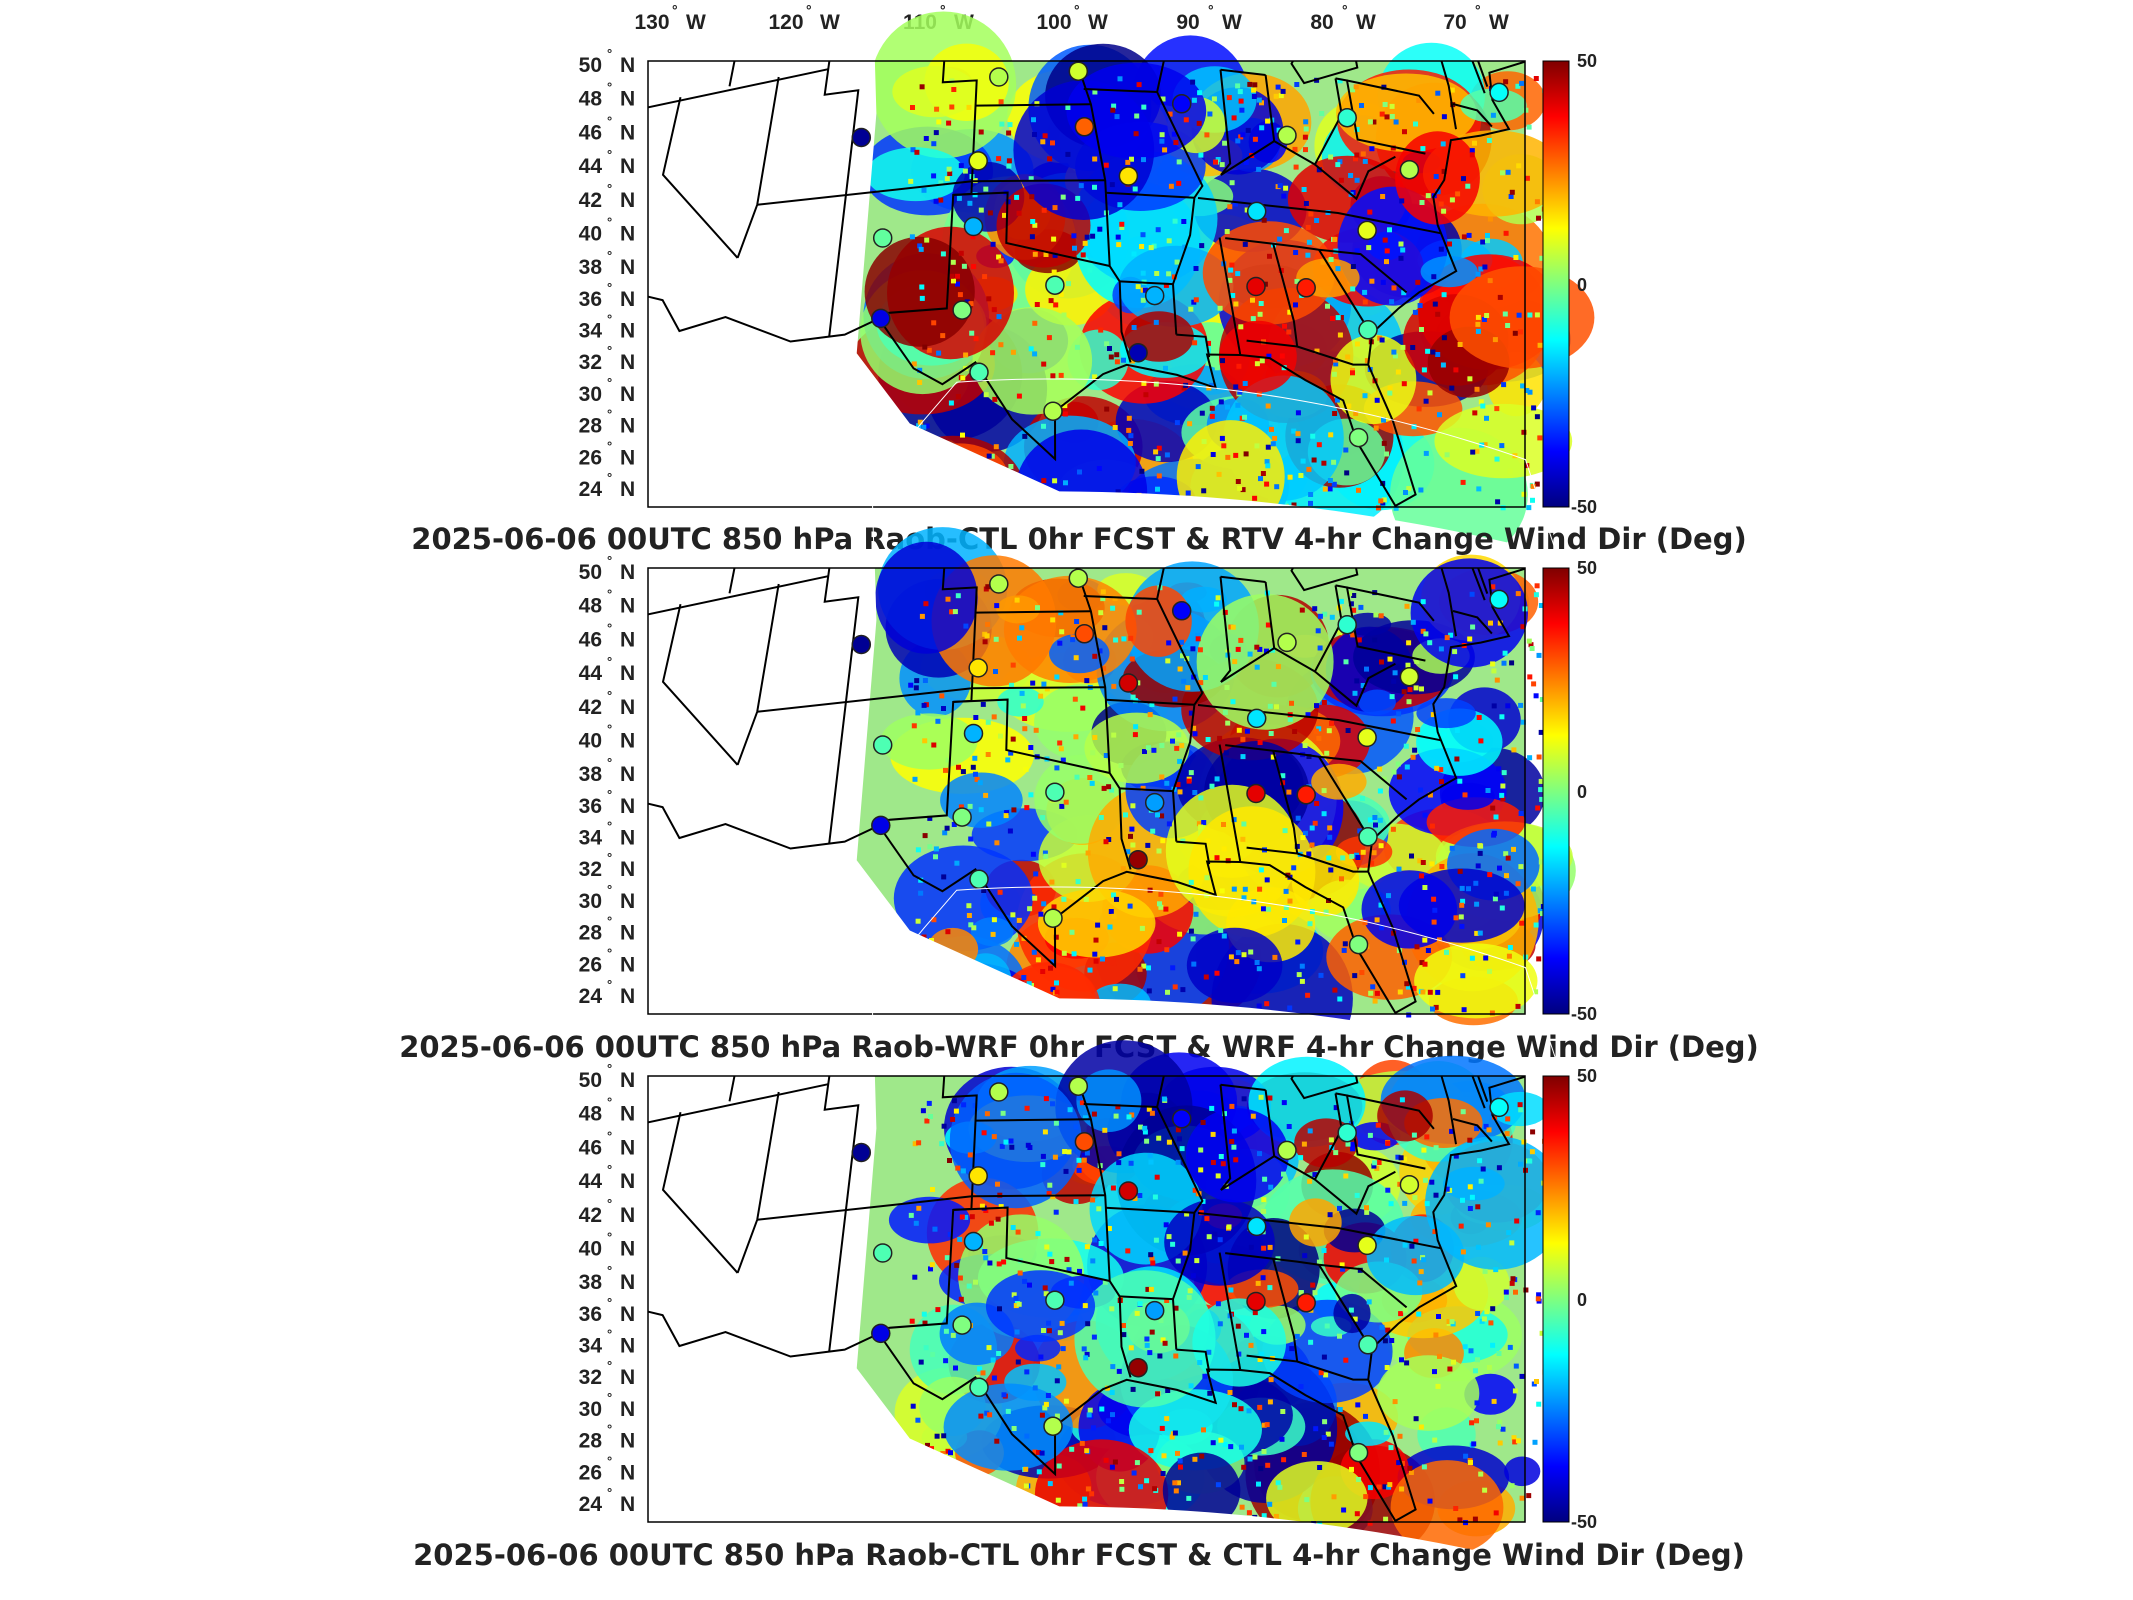  I want to click on lon-tick-value: 70, so click(1454, 22).